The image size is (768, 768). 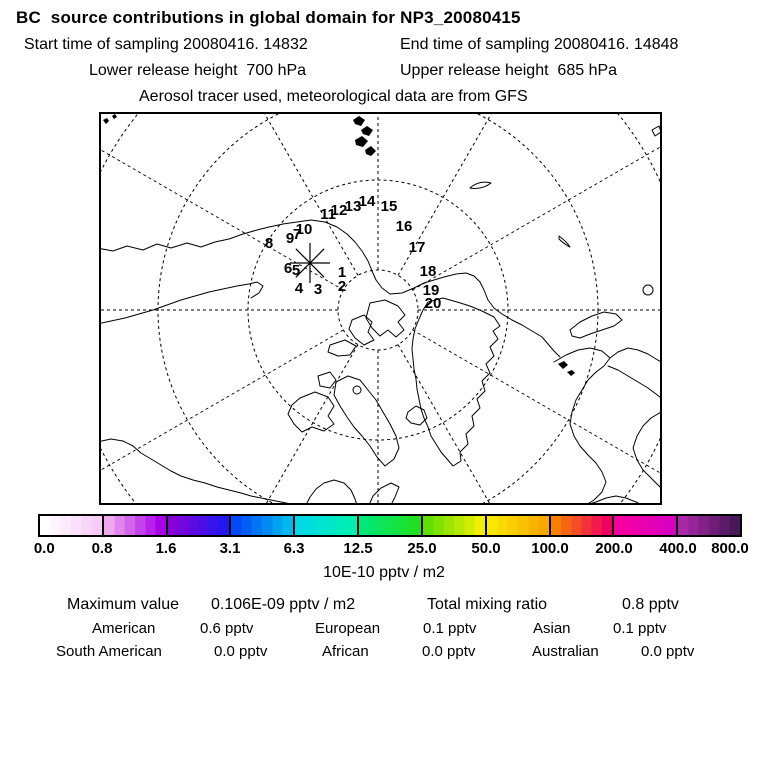 What do you see at coordinates (227, 628) in the screenshot?
I see `region-american-value: 0.6 pptv` at bounding box center [227, 628].